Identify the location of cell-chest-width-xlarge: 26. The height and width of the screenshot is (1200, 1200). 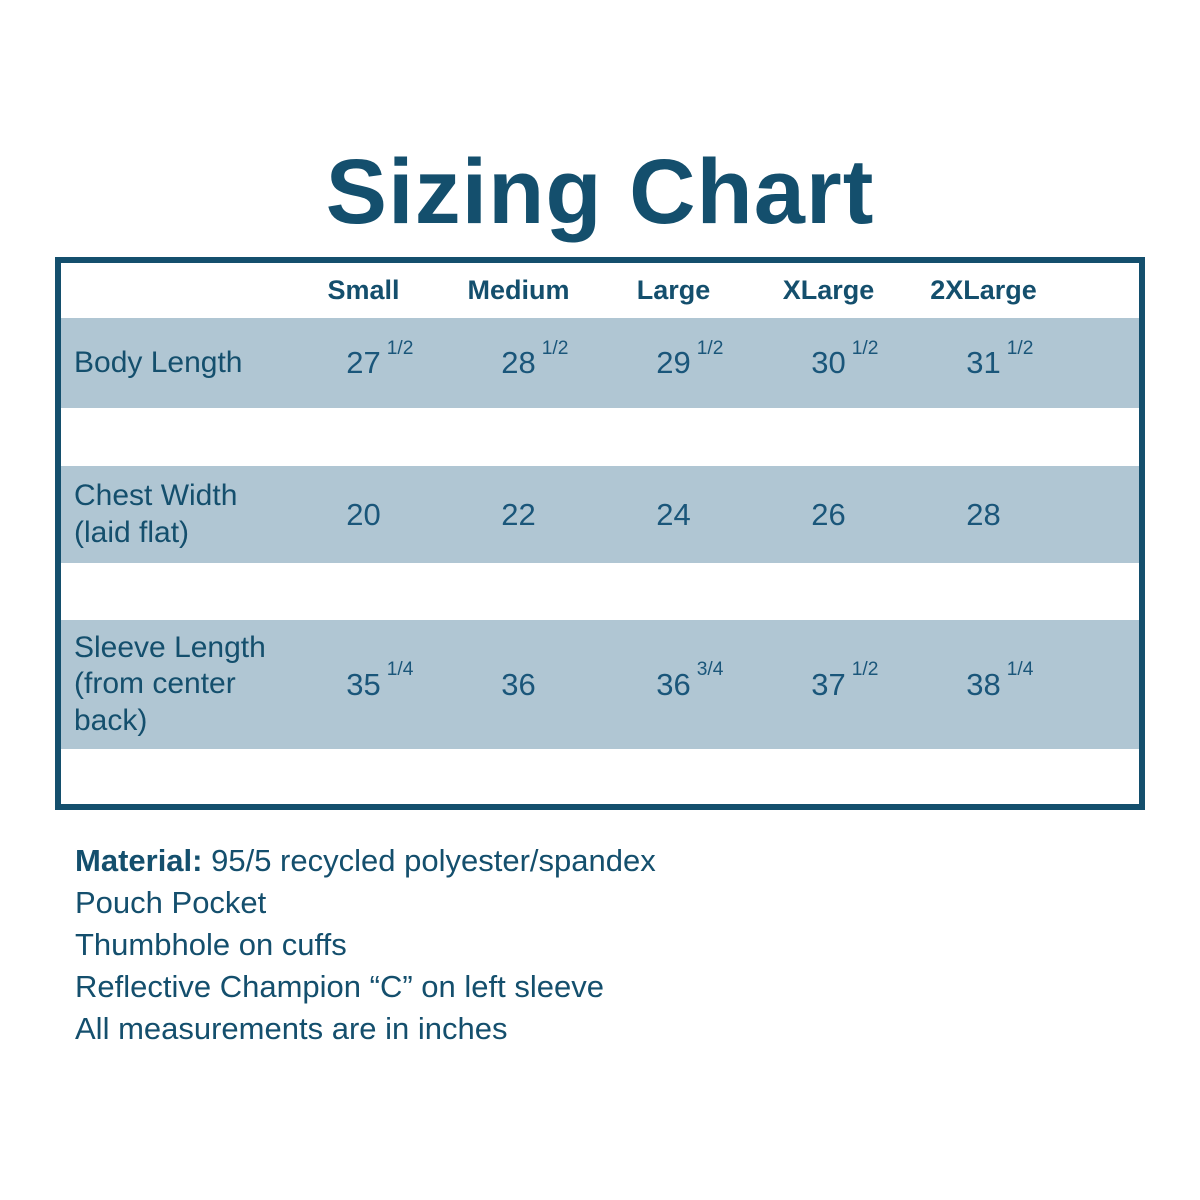
(828, 514).